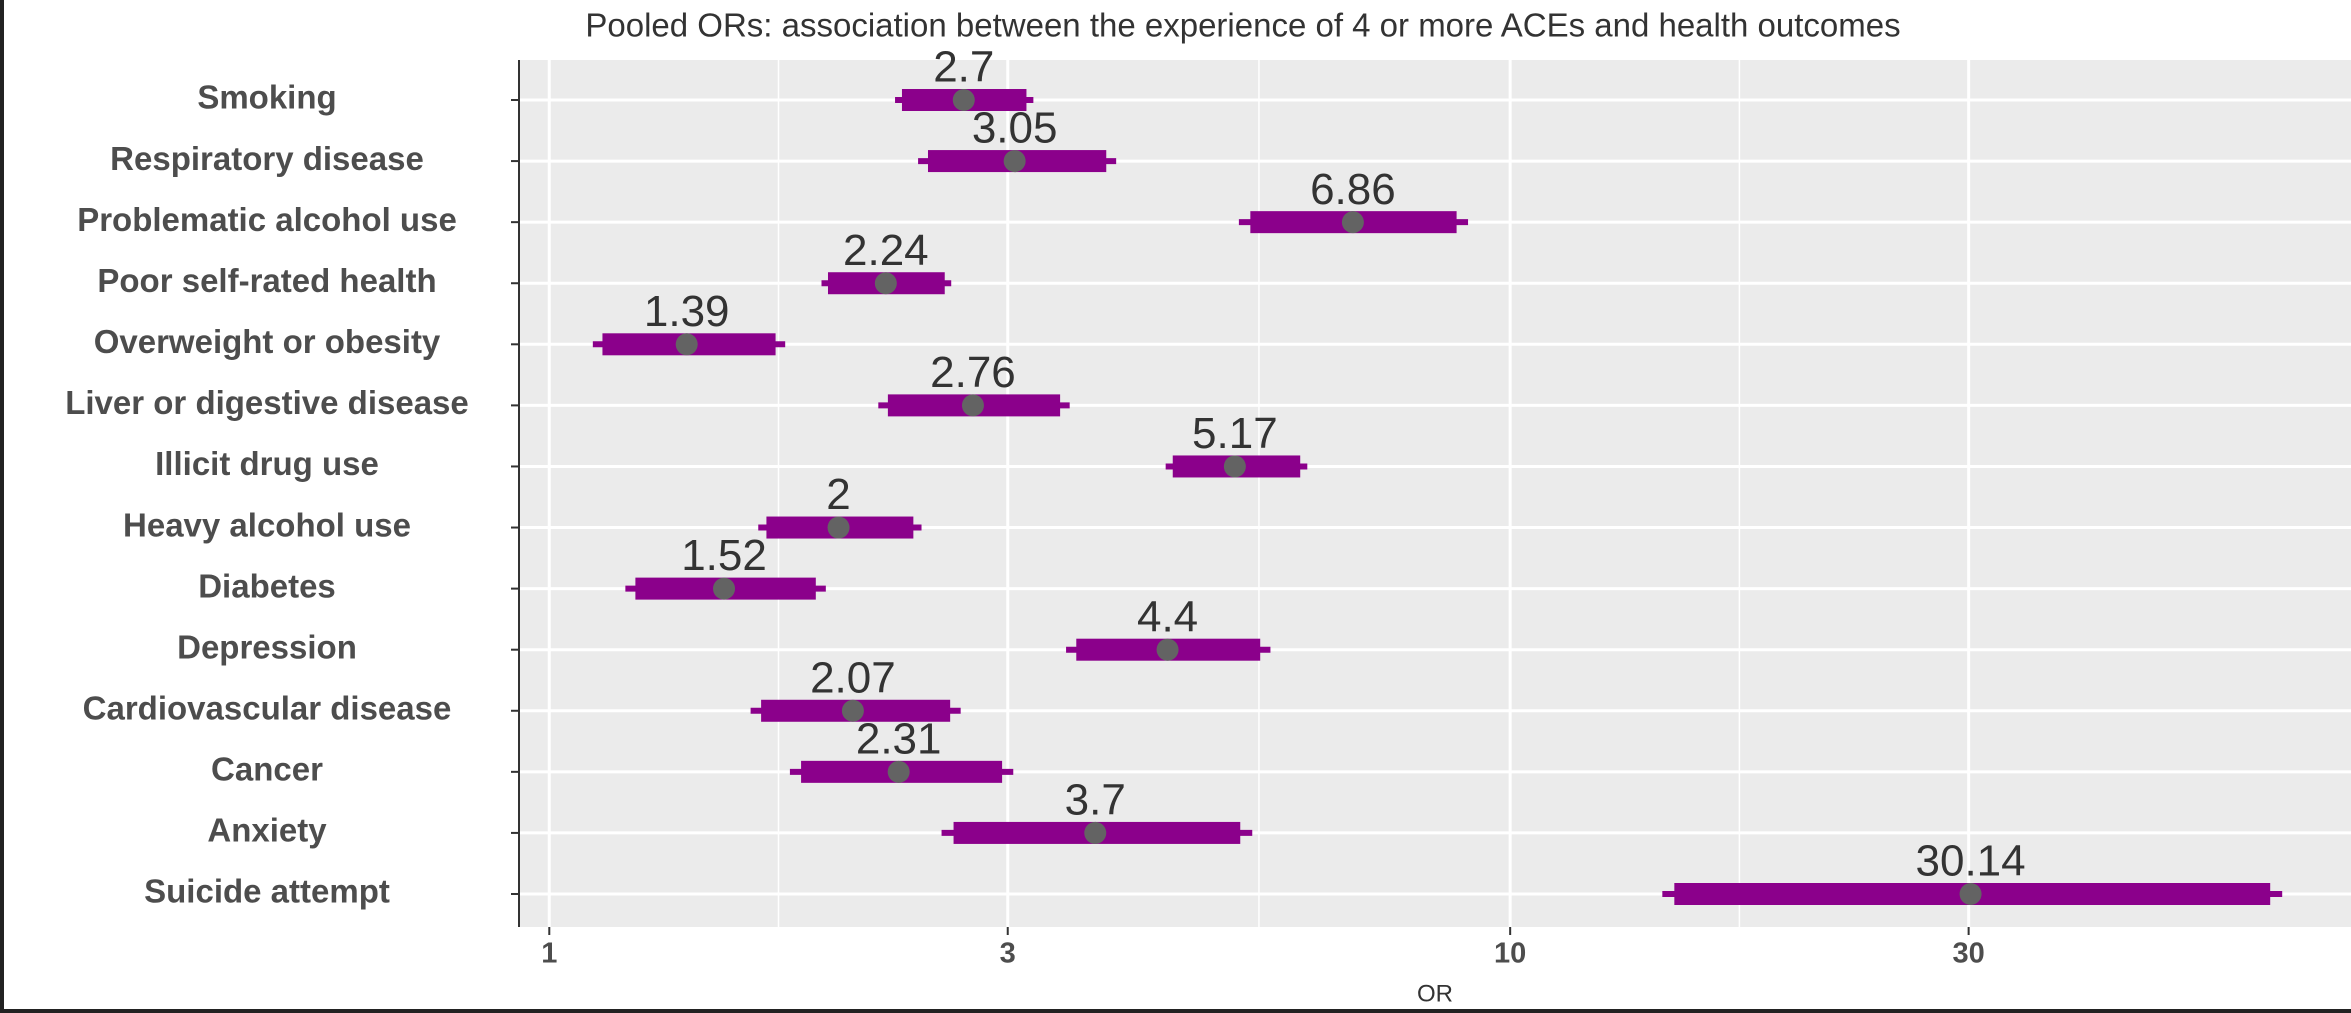 The image size is (2351, 1013). Describe the element at coordinates (549, 954) in the screenshot. I see `x-tick-label: 1` at that location.